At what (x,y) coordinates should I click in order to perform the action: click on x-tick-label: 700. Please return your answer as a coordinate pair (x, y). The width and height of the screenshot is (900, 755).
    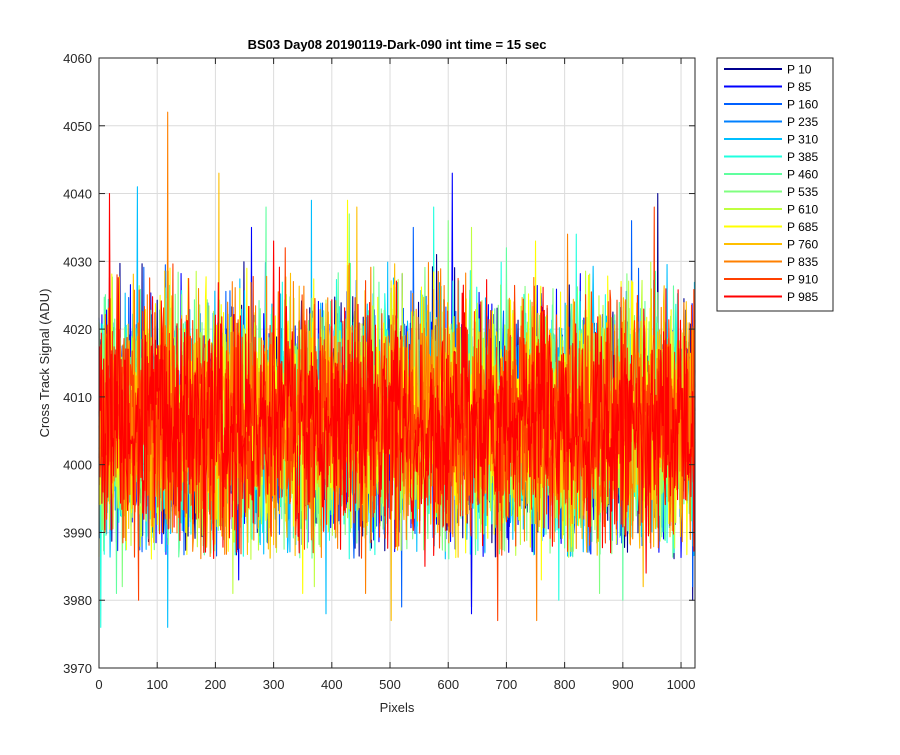
    Looking at the image, I should click on (507, 684).